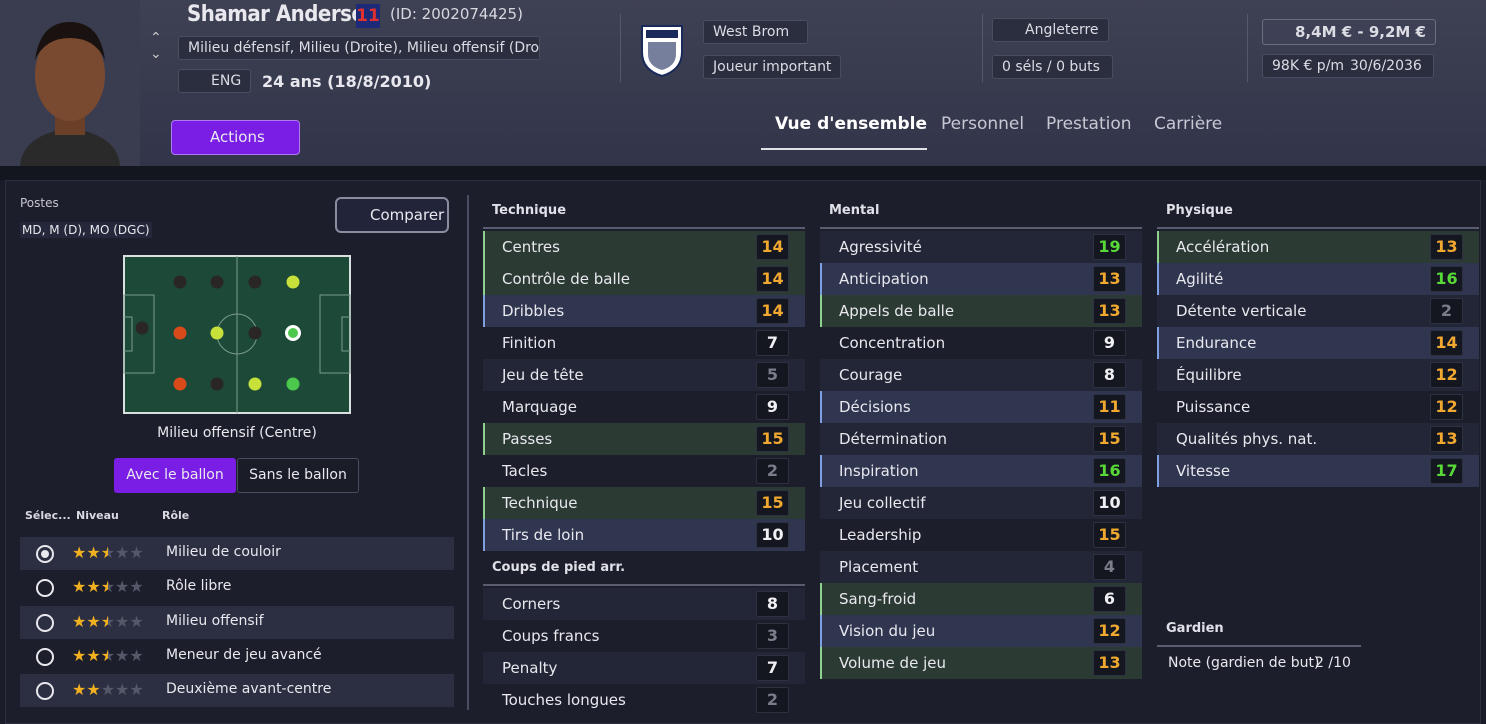 The image size is (1486, 724). I want to click on attribute-row: Tacles 2, so click(644, 471).